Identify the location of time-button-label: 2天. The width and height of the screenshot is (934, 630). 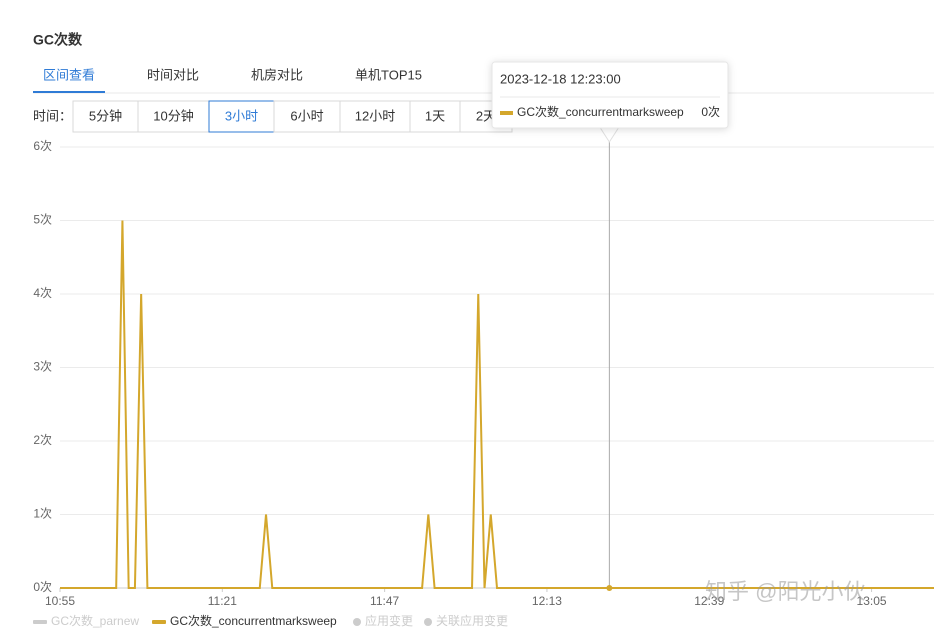
(486, 115).